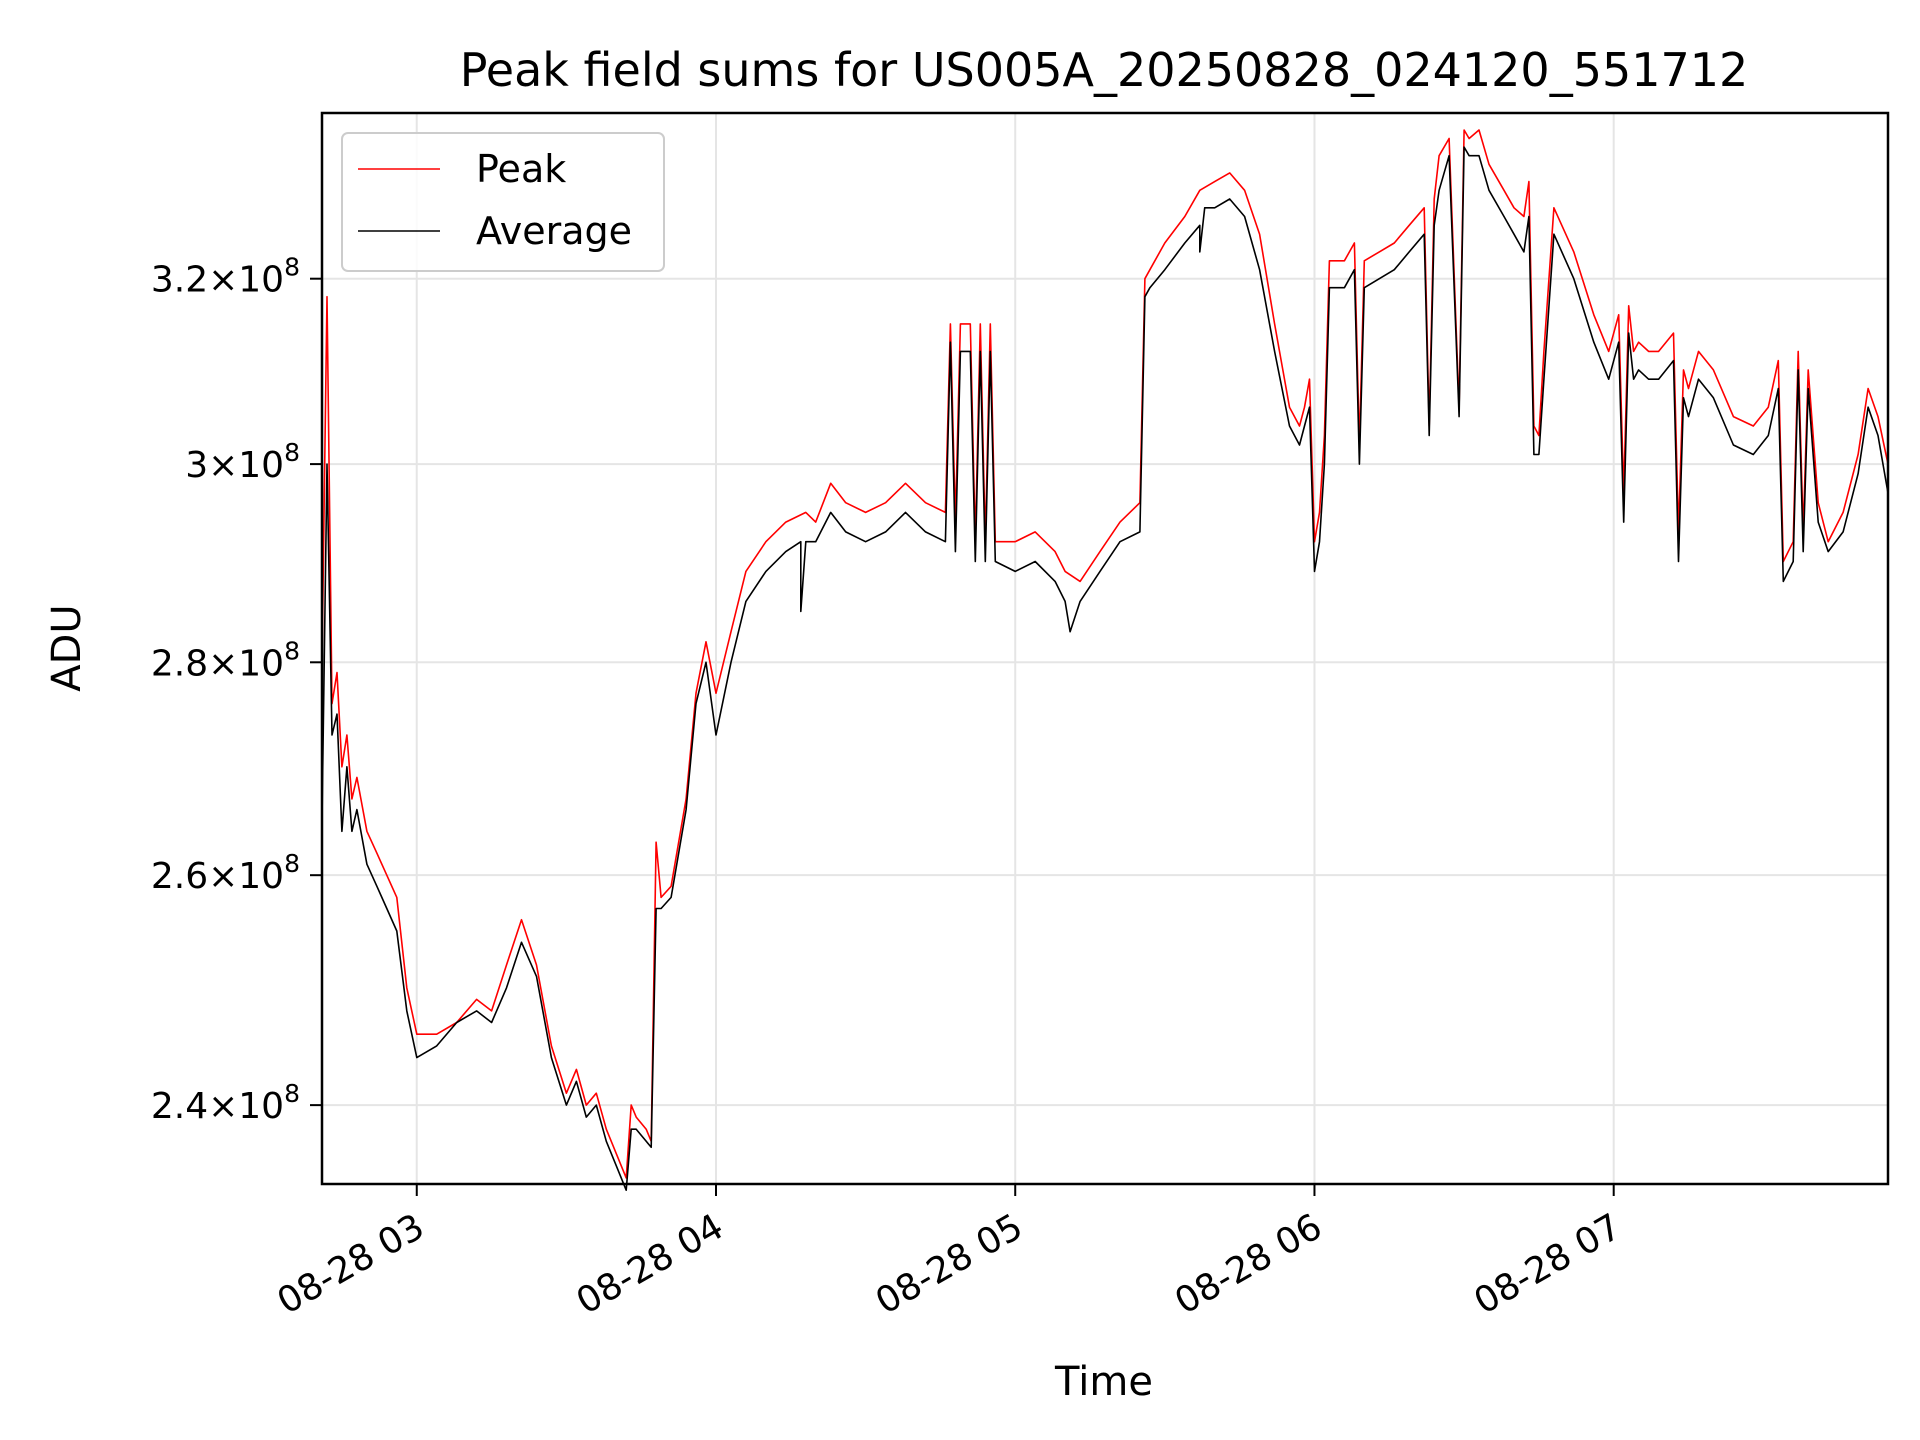 This screenshot has height=1440, width=1920. I want to click on y-tick-label-2: 2.8×108, so click(225, 660).